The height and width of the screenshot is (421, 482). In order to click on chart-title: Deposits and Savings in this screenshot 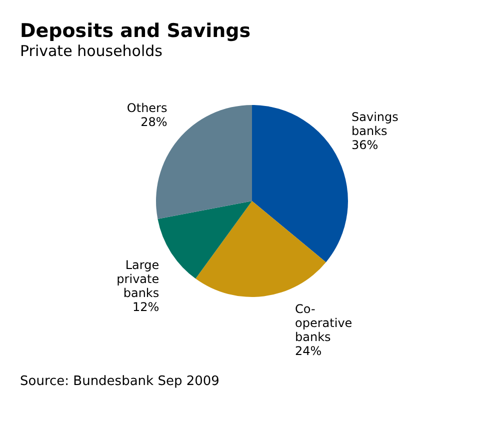, I will do `click(135, 31)`.